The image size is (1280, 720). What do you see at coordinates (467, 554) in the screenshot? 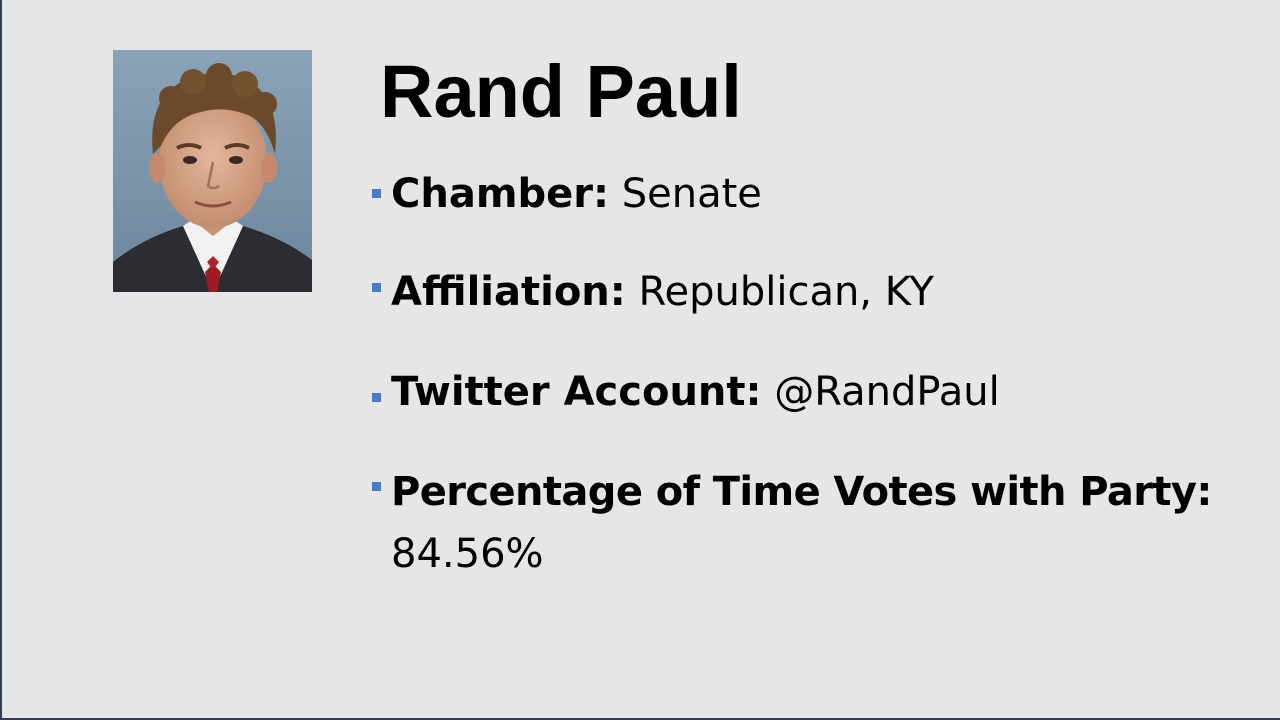
I see `bullet-value: 84.56%` at bounding box center [467, 554].